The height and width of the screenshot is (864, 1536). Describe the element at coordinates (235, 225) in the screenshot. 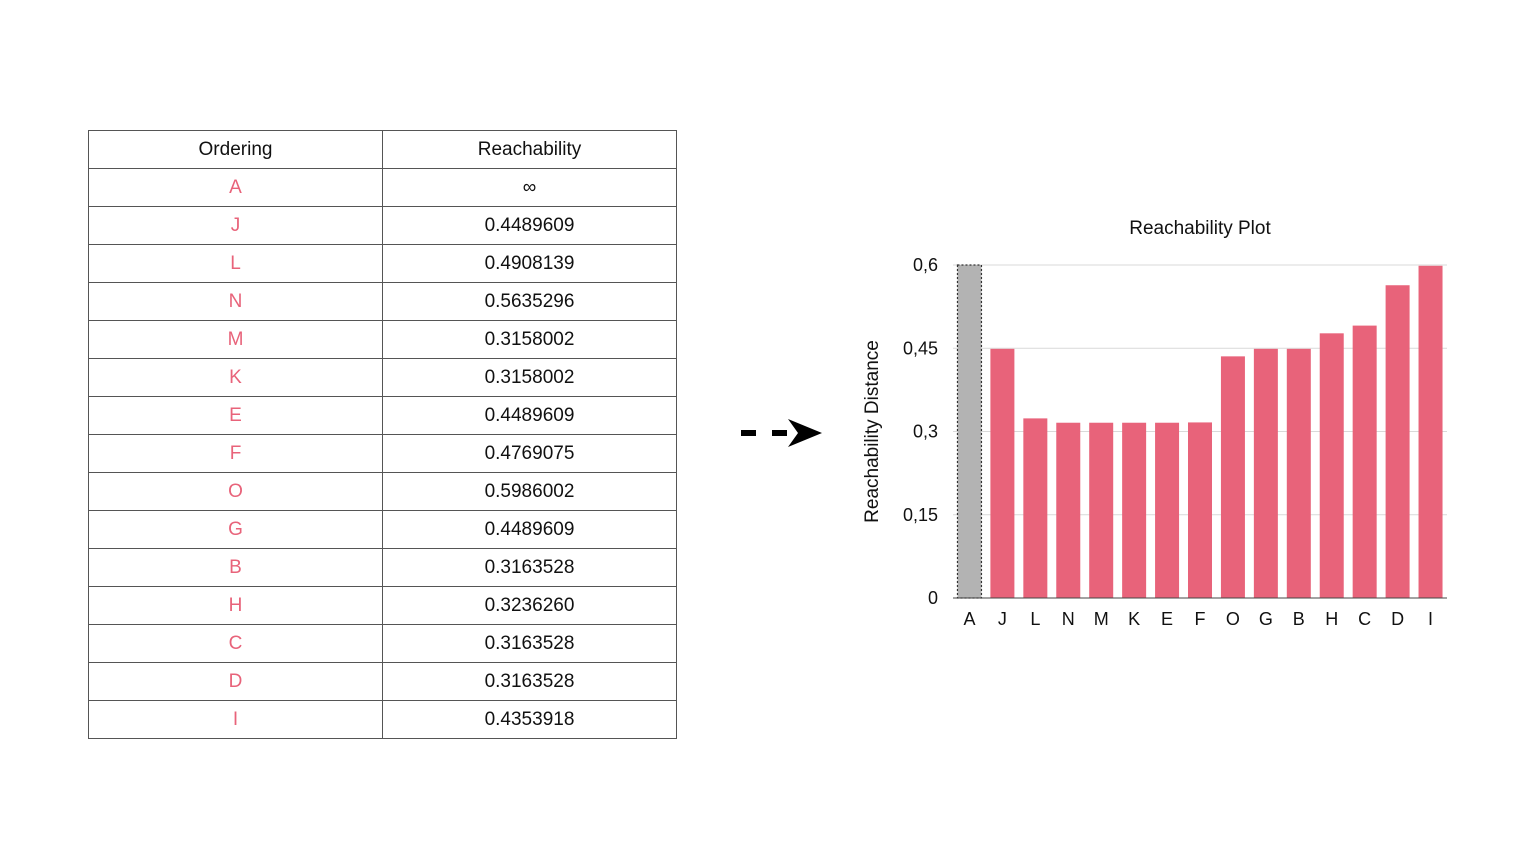

I see `ordering-cell: J` at that location.